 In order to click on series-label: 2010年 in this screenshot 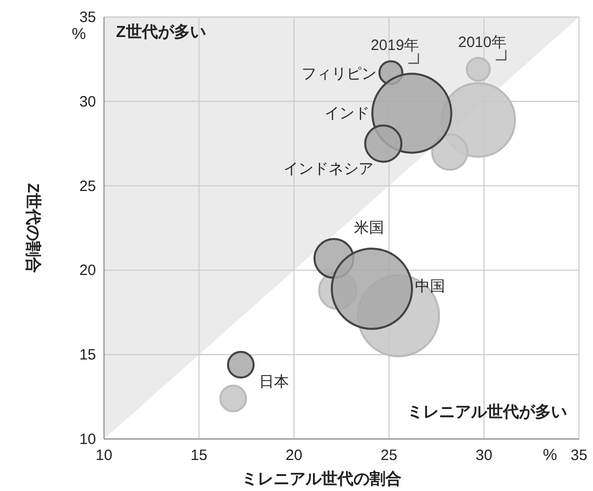, I will do `click(482, 42)`.